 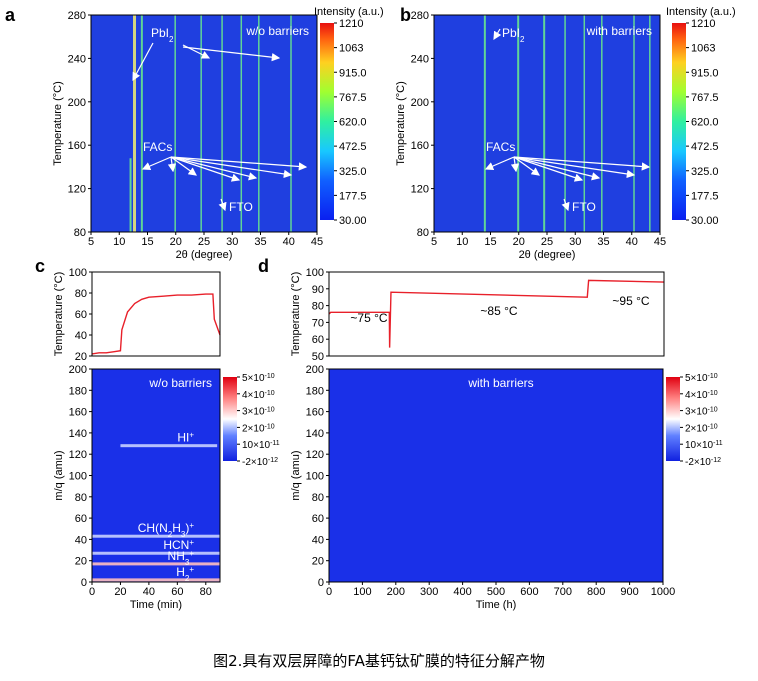 I want to click on colorbar-tick-label: 30.00, so click(x=705, y=221).